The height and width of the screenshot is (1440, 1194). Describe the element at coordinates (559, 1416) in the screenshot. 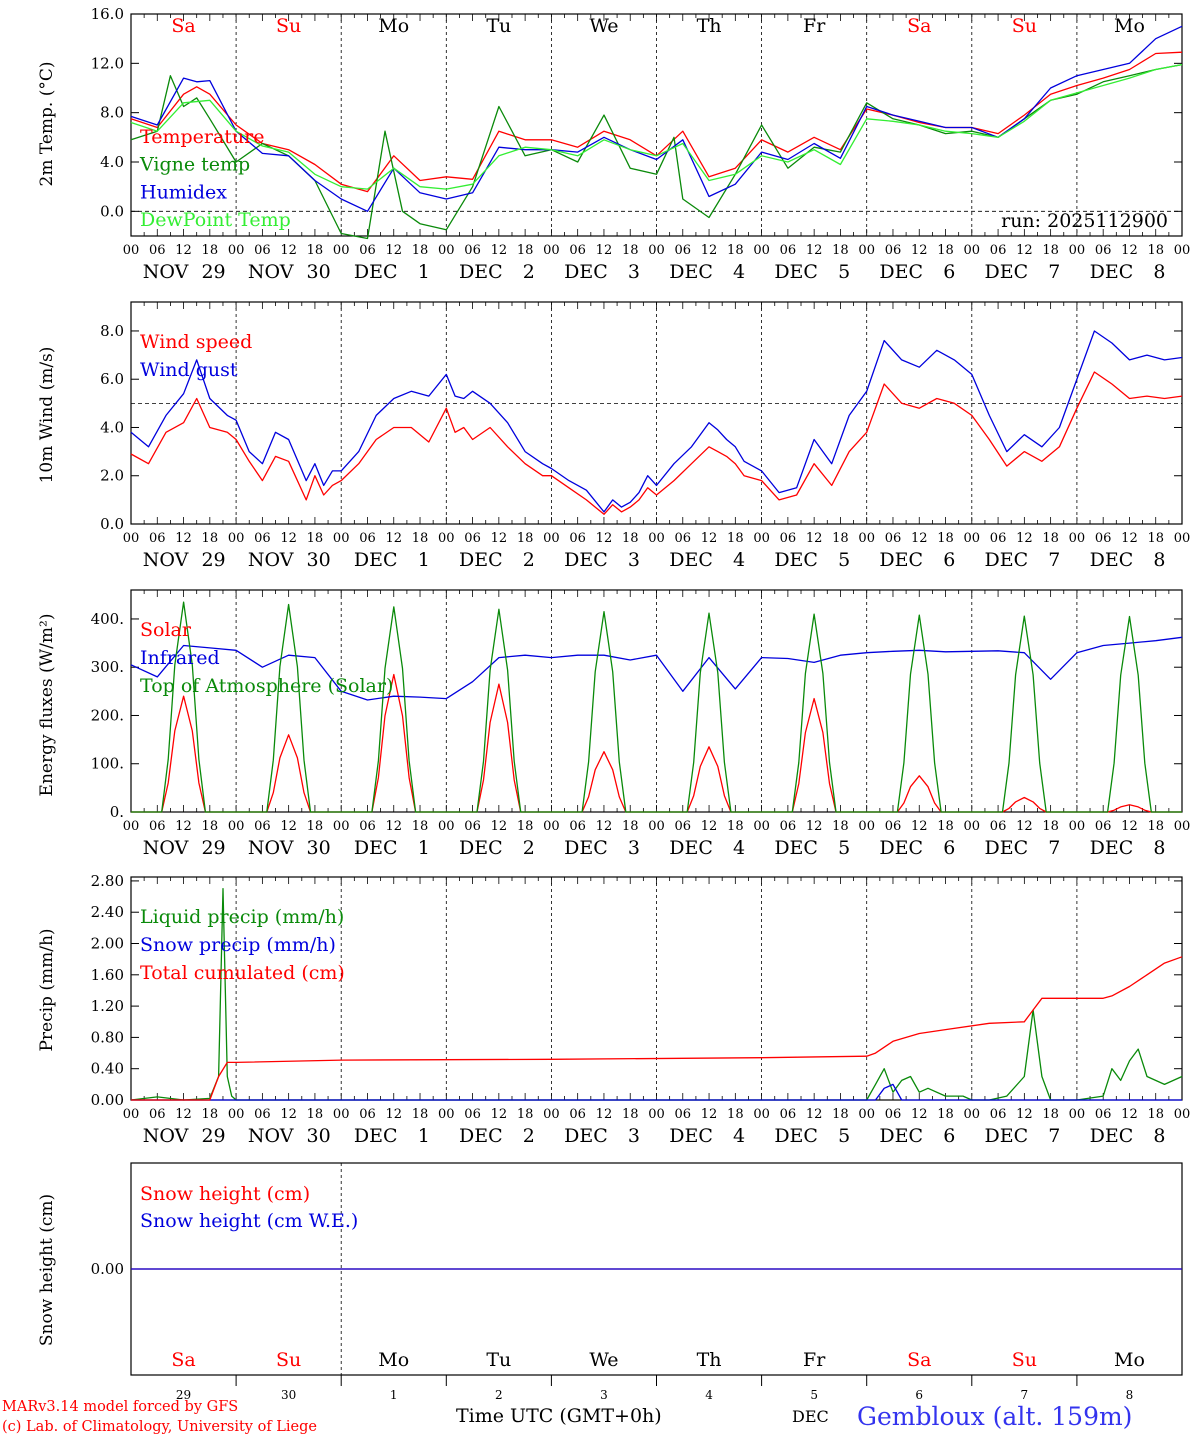

I see `time-axis-label: Time UTC (GMT+0h)` at that location.